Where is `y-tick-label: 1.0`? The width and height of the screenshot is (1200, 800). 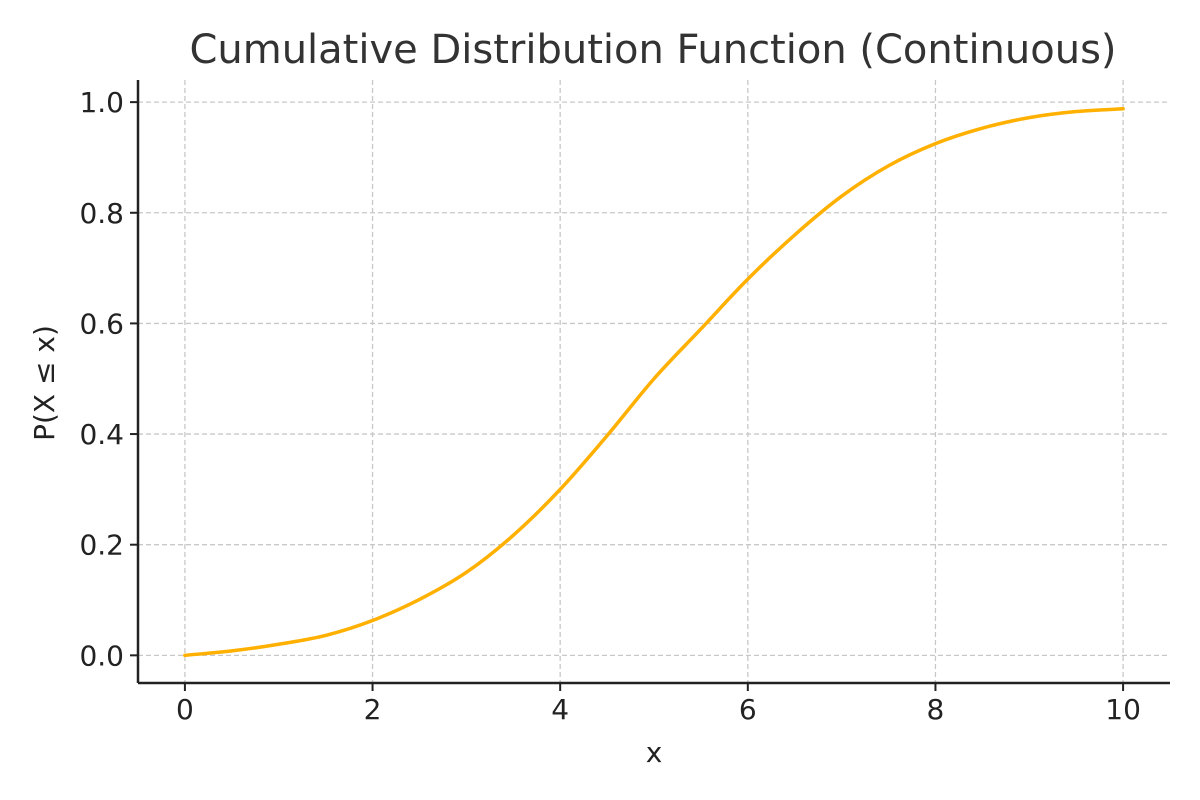
y-tick-label: 1.0 is located at coordinates (101, 102).